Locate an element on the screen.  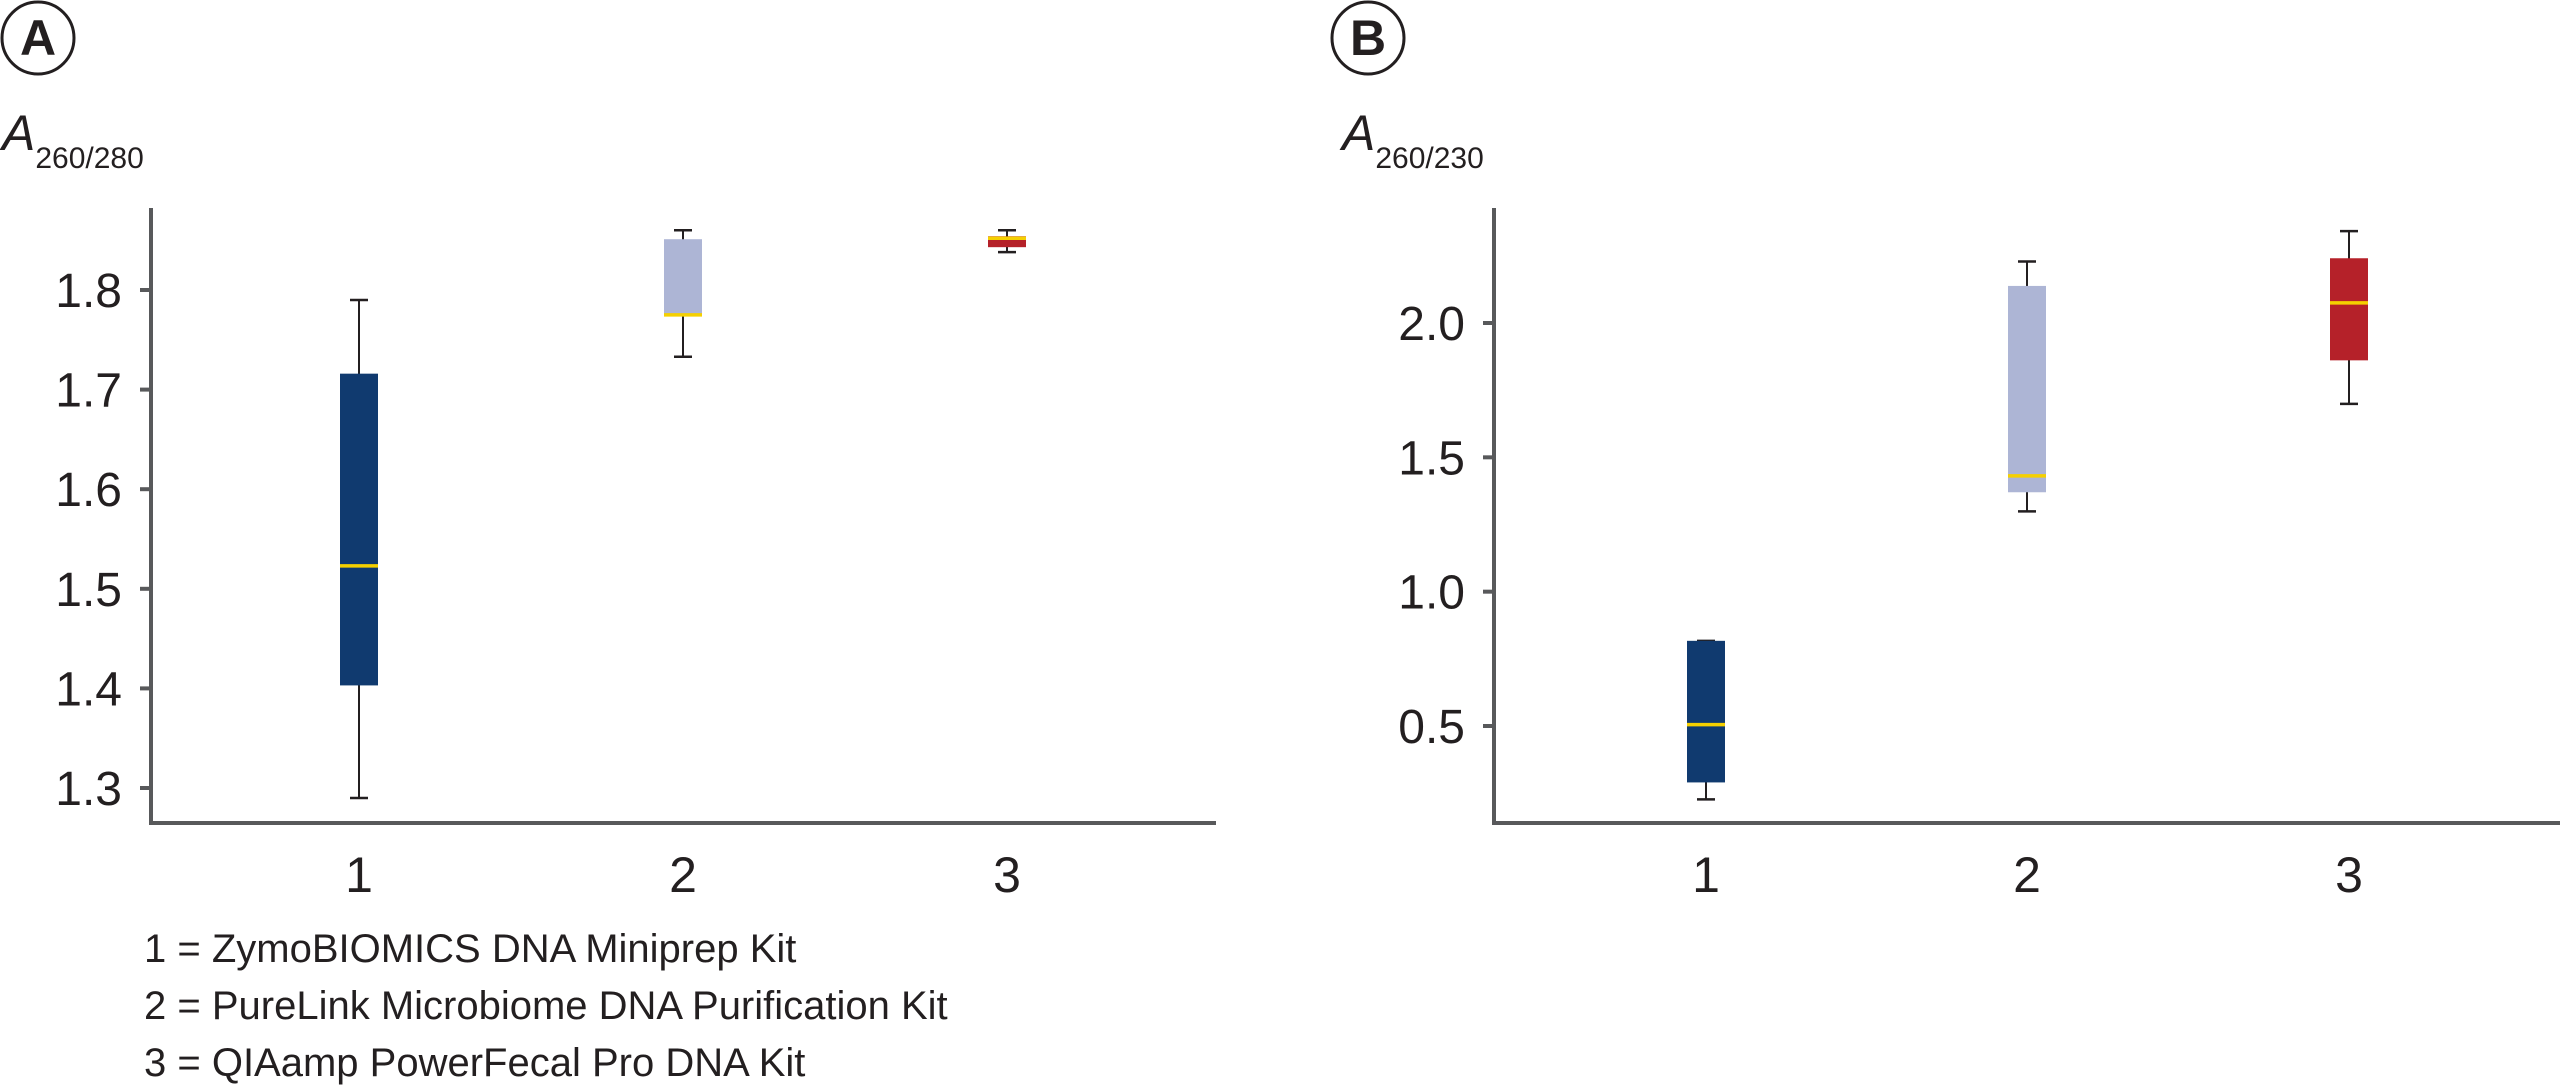
panel-b-badge is located at coordinates (1368, 38).